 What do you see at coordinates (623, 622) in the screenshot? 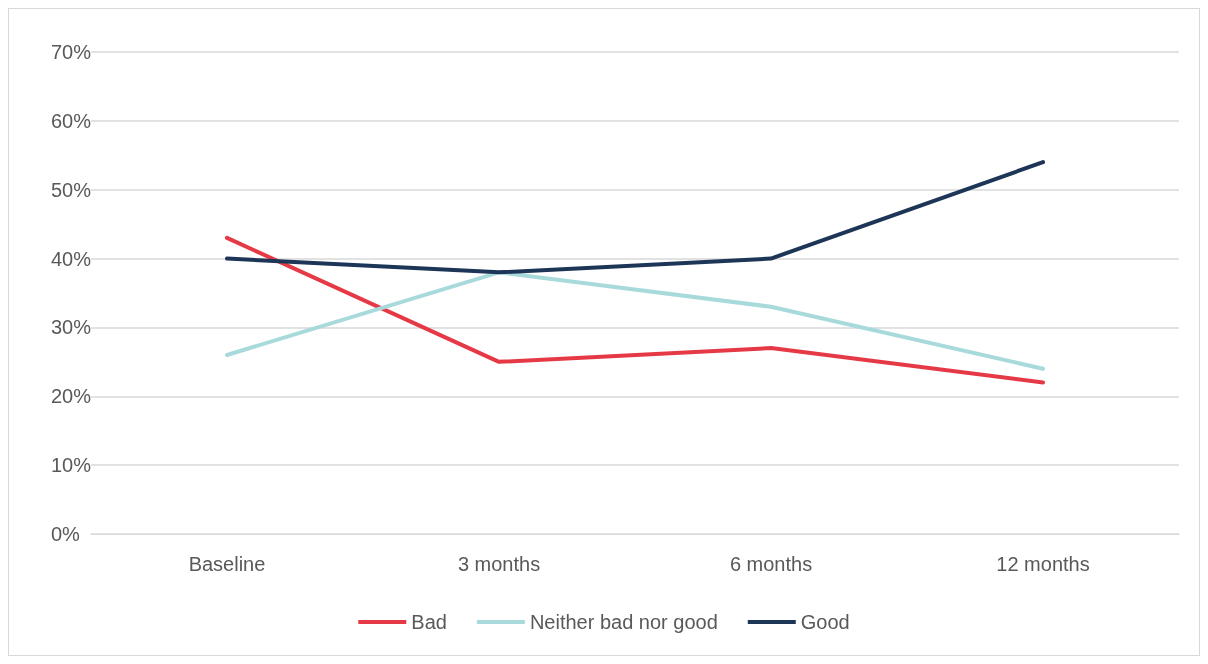
I see `legend-label: Neither bad nor good` at bounding box center [623, 622].